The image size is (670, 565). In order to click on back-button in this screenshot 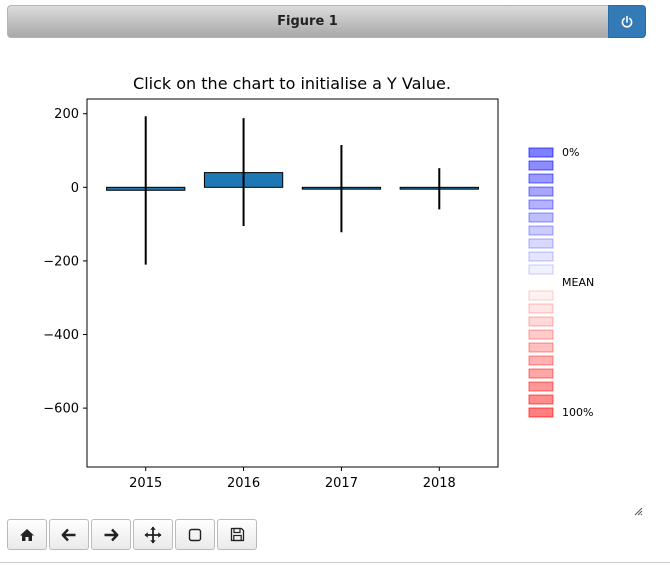, I will do `click(69, 534)`.